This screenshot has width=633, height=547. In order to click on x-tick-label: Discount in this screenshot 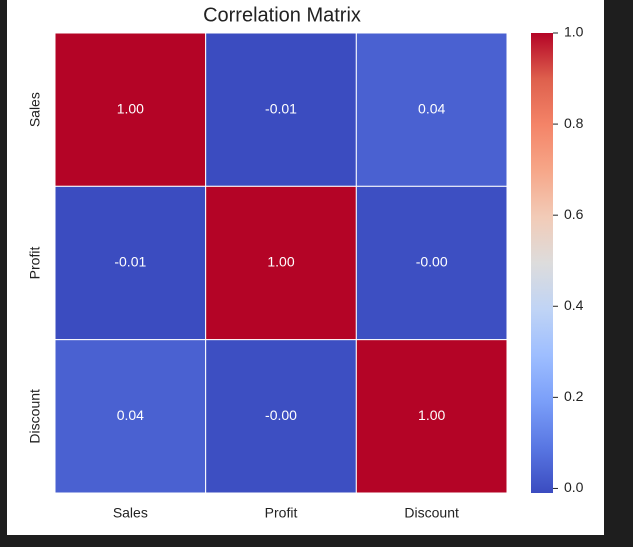, I will do `click(431, 513)`.